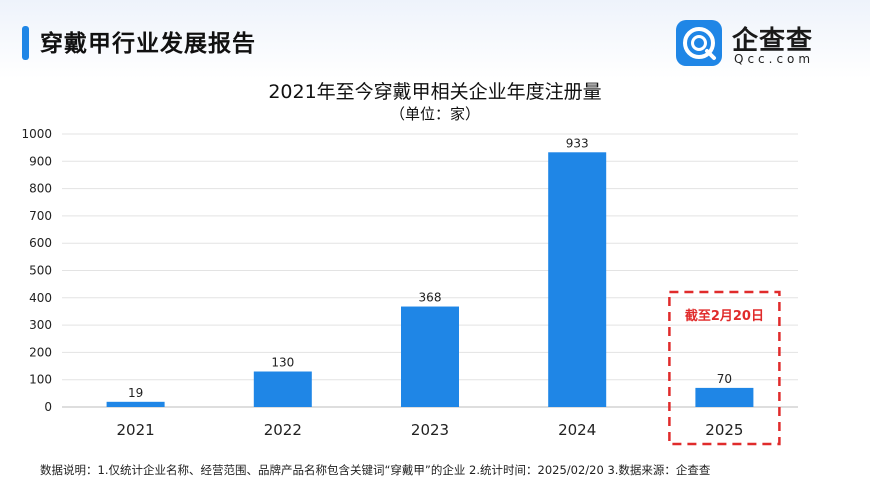  What do you see at coordinates (430, 430) in the screenshot?
I see `x-tick-label: 2023` at bounding box center [430, 430].